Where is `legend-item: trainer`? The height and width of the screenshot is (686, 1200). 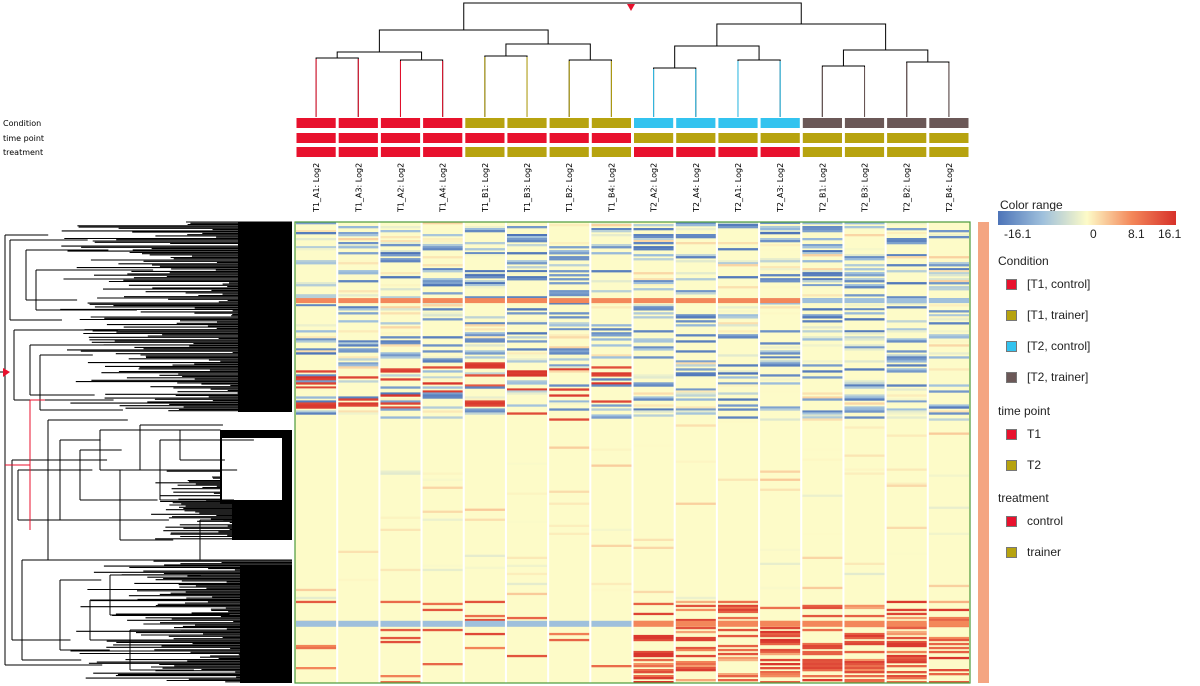 legend-item: trainer is located at coordinates (1033, 552).